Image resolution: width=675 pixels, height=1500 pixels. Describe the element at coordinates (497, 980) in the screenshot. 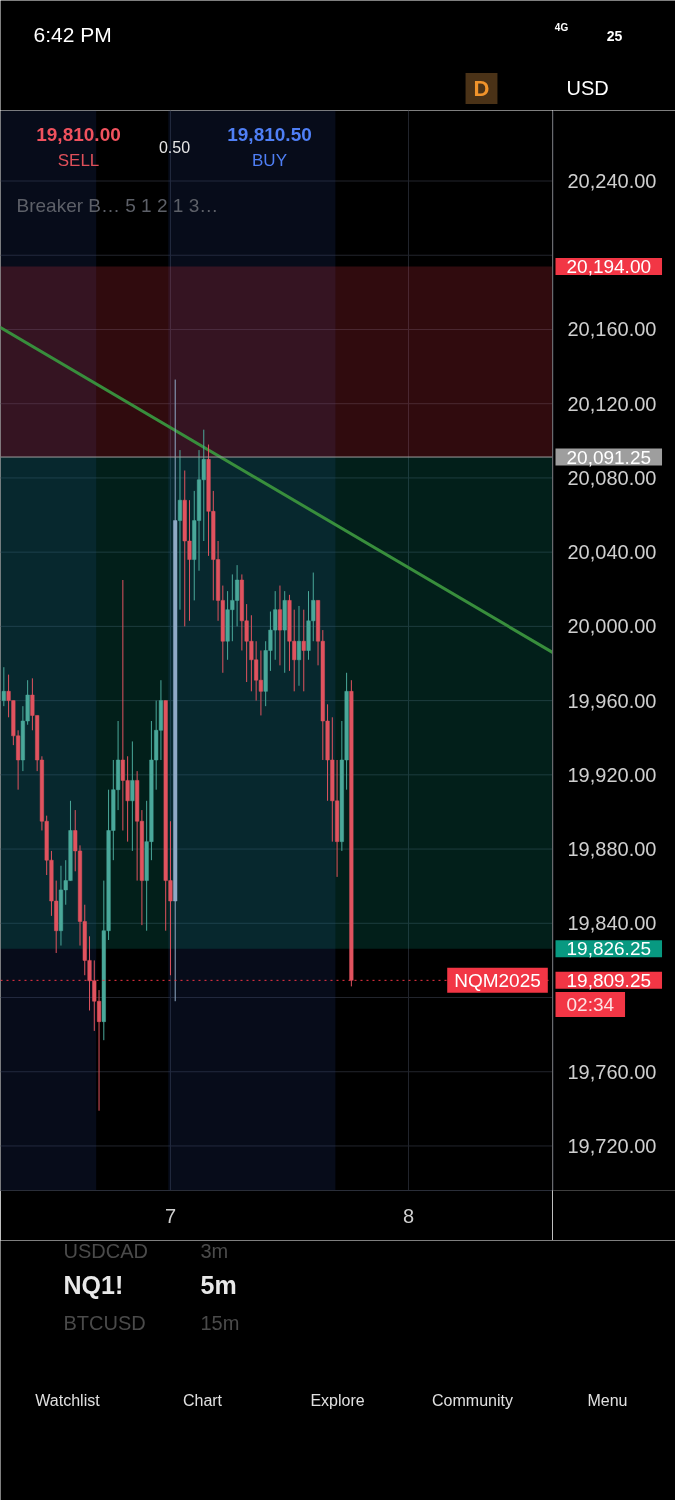

I see `annotation: NQM2025` at that location.